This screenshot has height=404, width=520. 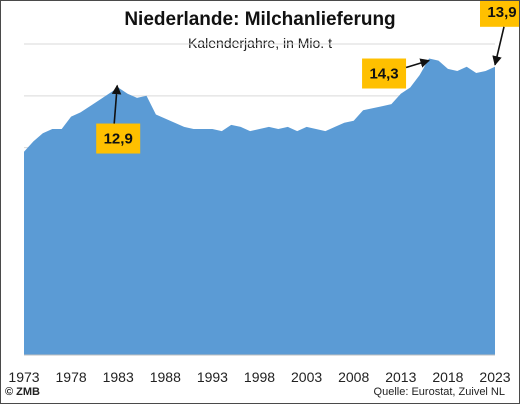 I want to click on x-tick-label: 2013, so click(x=400, y=377).